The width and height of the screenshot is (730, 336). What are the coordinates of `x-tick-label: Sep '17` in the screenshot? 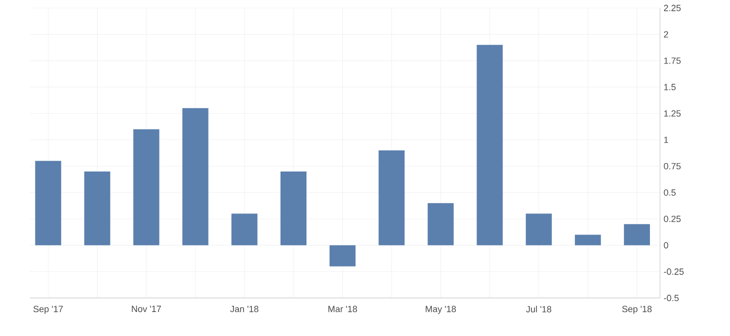 It's located at (48, 310).